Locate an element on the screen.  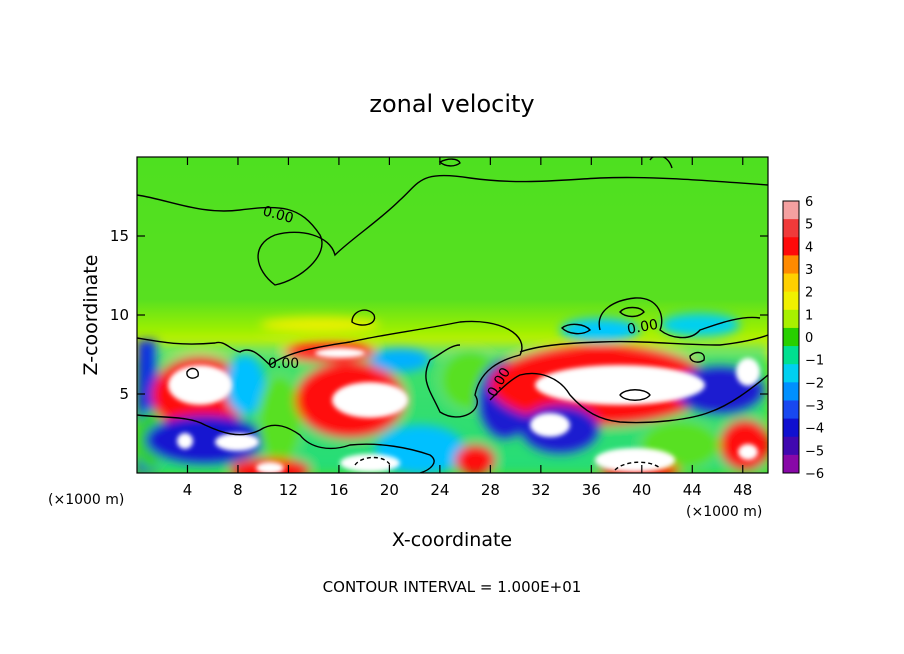
y-tick-label: 5 is located at coordinates (124, 394).